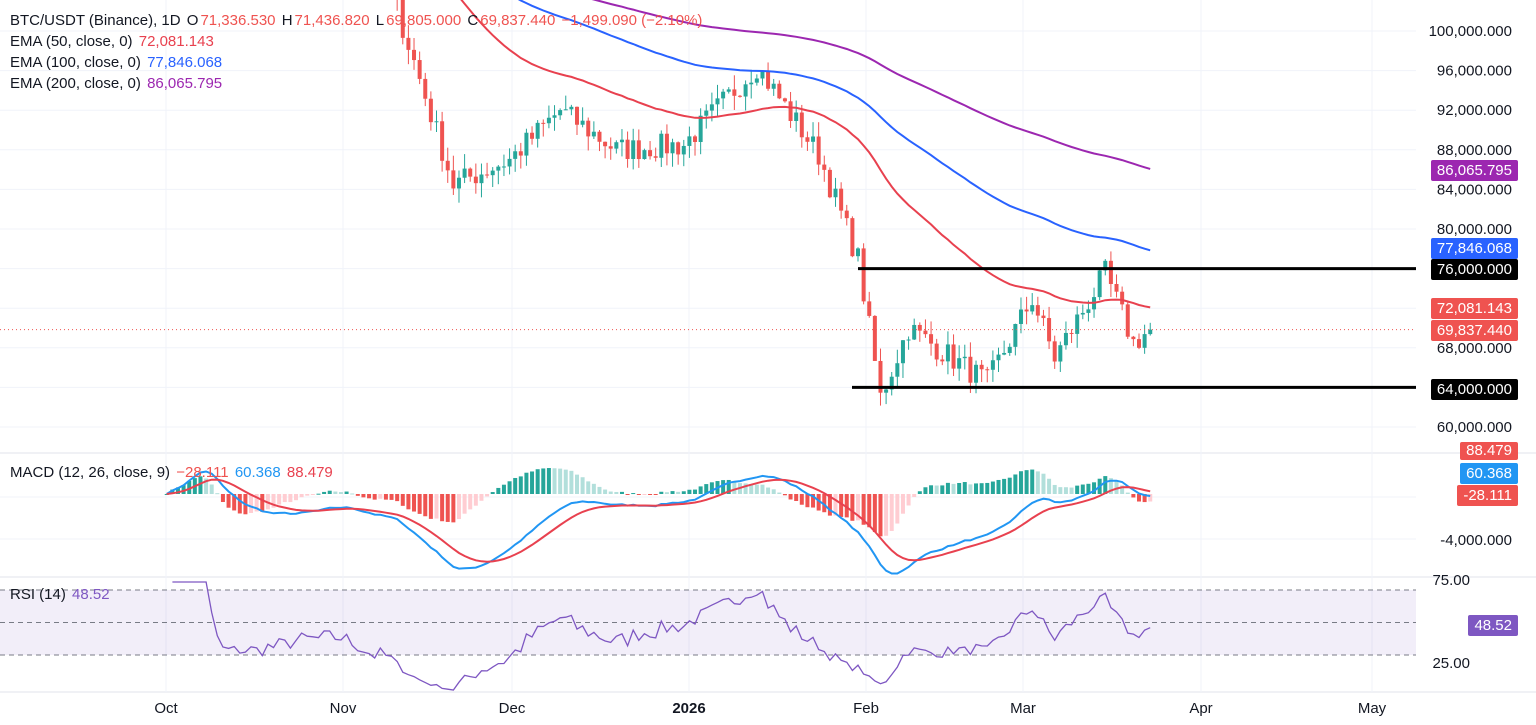  What do you see at coordinates (332, 20) in the screenshot?
I see `high-value: 71,436.820` at bounding box center [332, 20].